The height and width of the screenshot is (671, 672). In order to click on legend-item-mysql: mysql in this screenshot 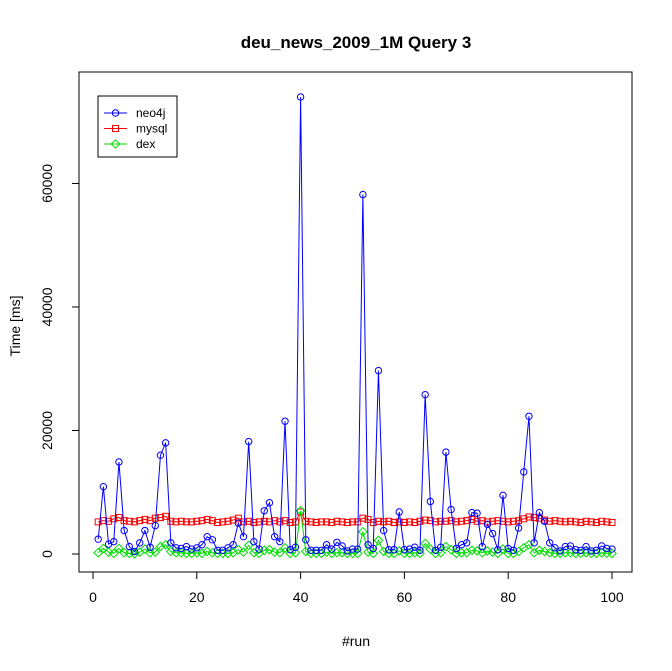, I will do `click(135, 129)`.